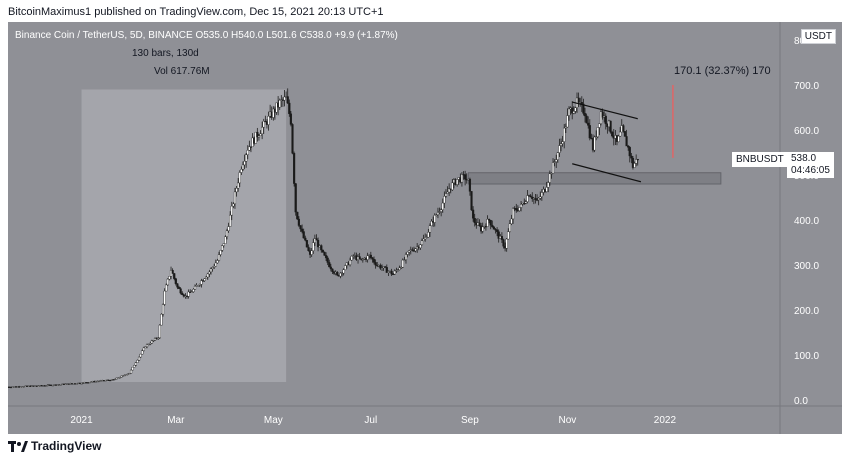 The image size is (850, 460). What do you see at coordinates (273, 420) in the screenshot?
I see `x-tick-label: May` at bounding box center [273, 420].